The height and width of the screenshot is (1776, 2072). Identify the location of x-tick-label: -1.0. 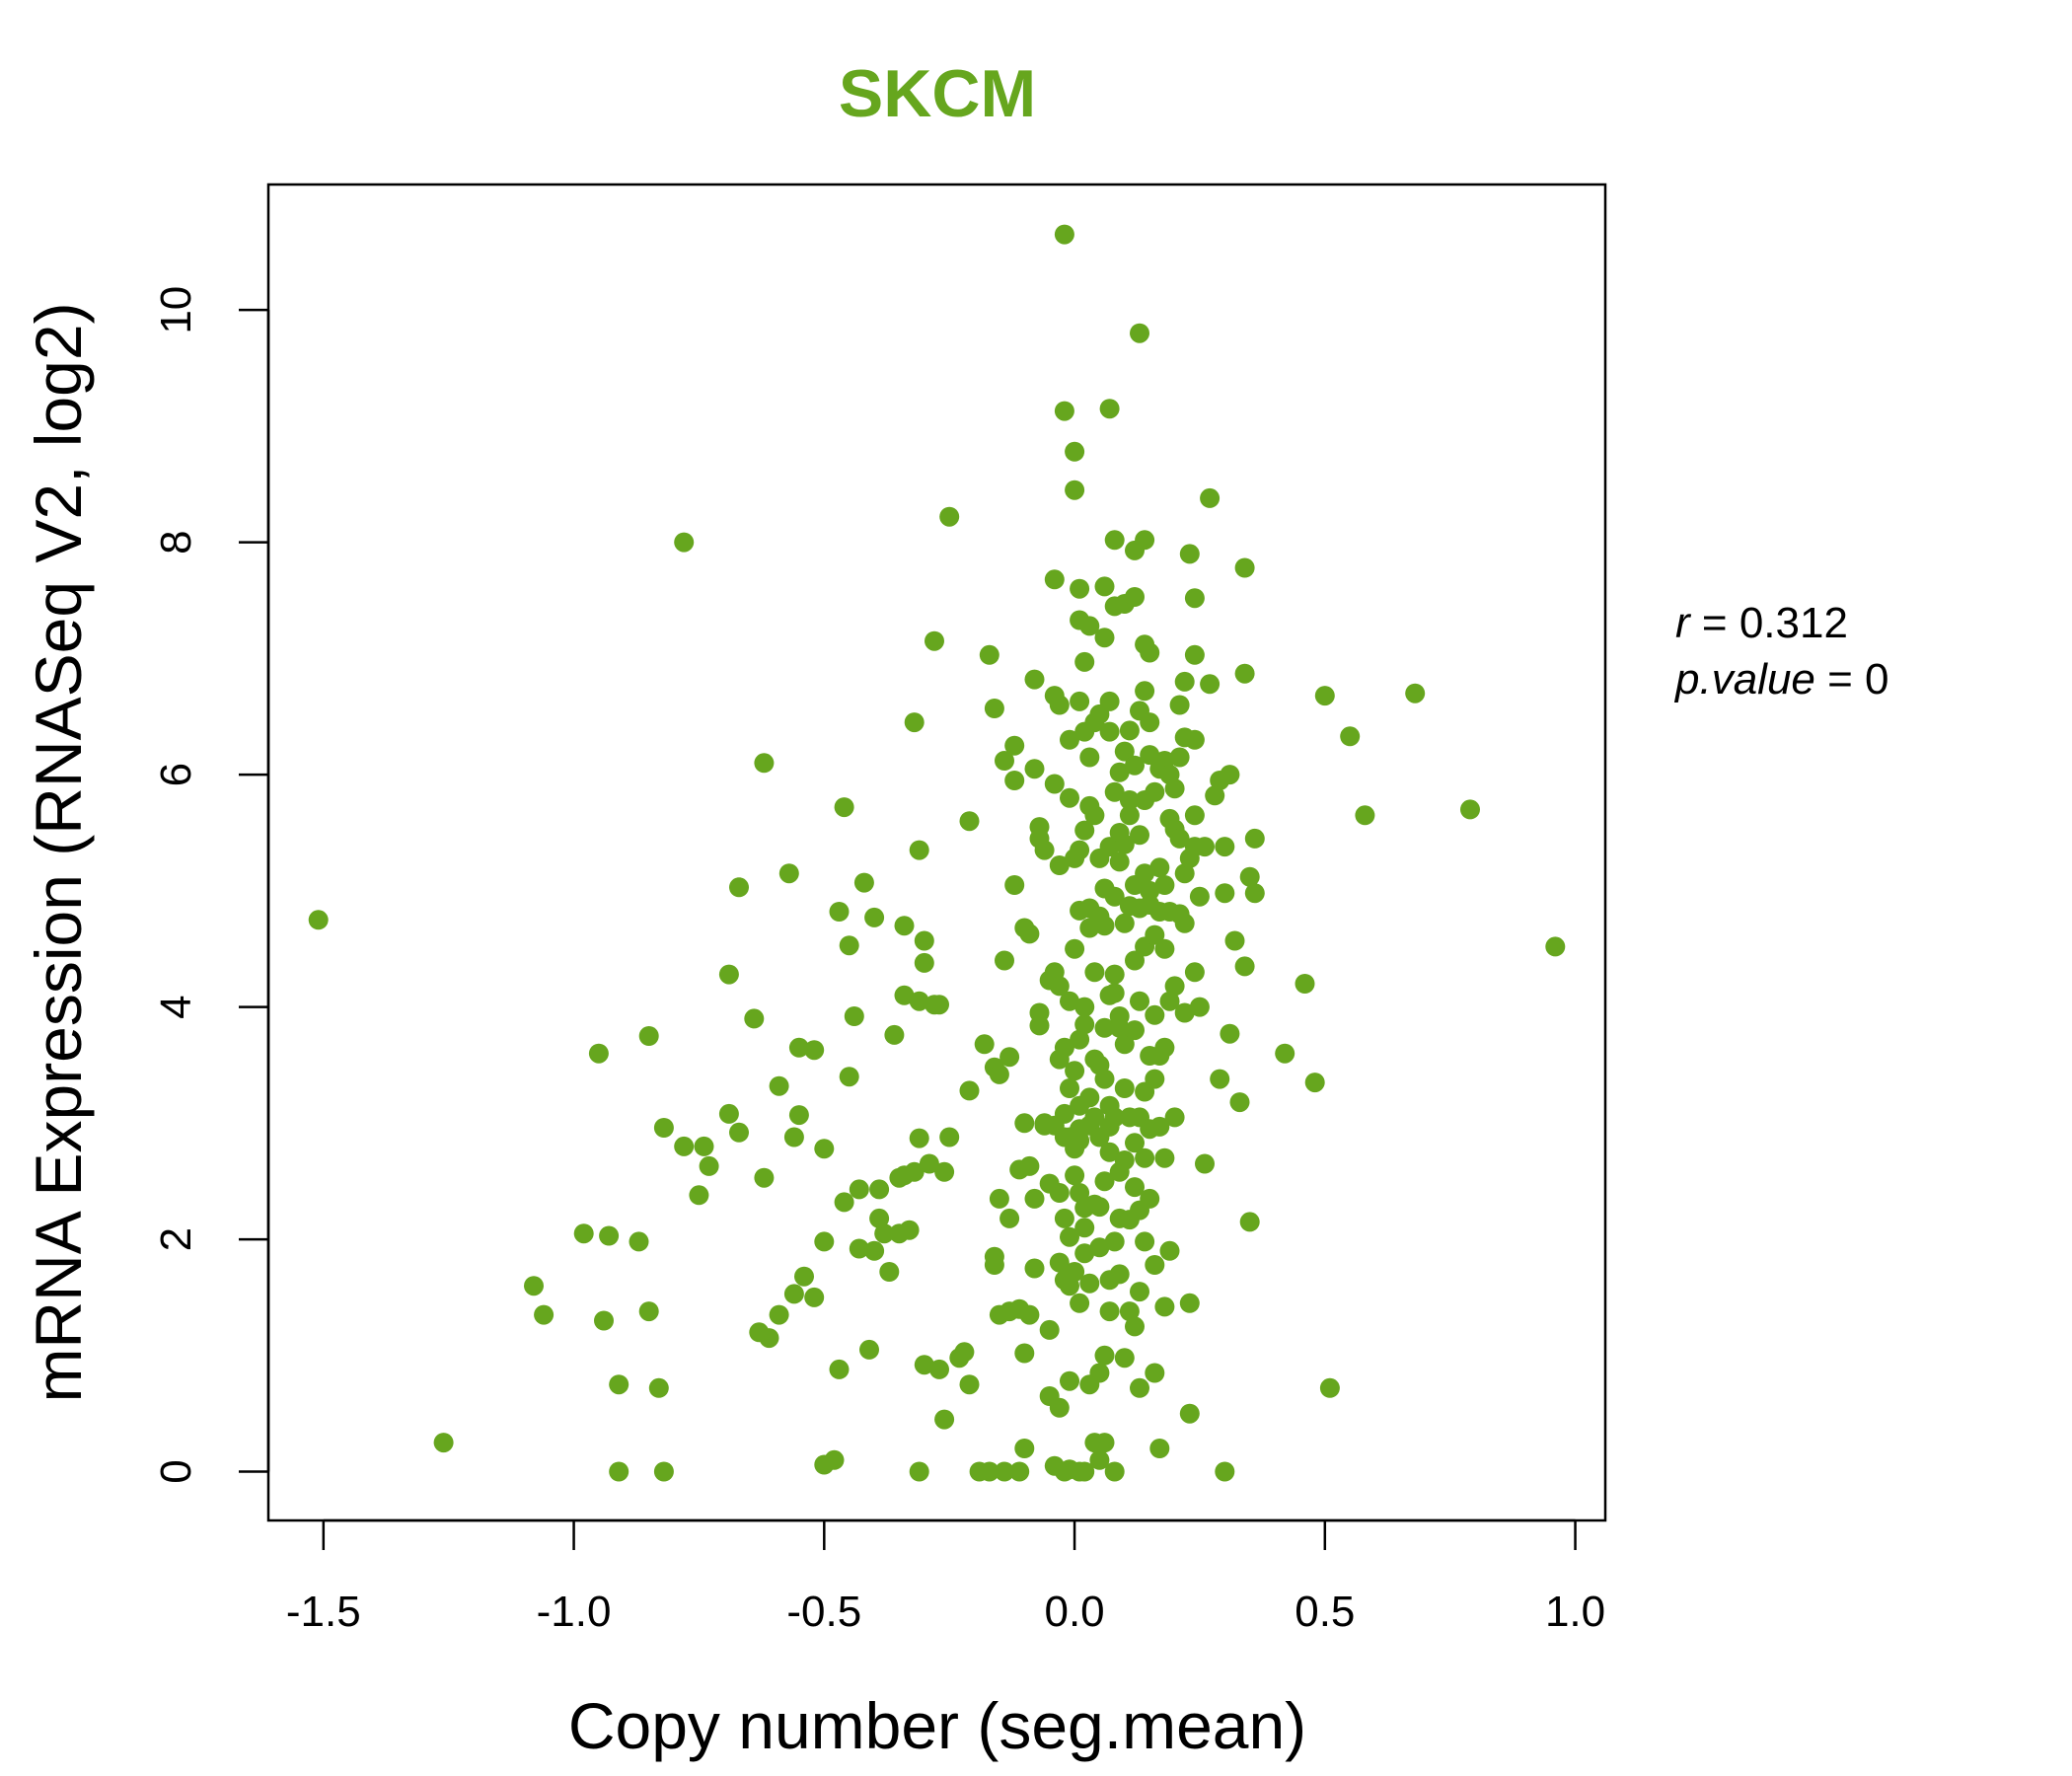
(574, 1612).